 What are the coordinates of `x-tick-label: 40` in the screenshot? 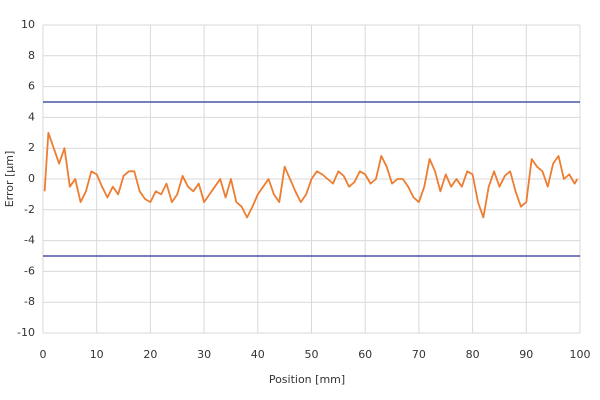 It's located at (258, 354).